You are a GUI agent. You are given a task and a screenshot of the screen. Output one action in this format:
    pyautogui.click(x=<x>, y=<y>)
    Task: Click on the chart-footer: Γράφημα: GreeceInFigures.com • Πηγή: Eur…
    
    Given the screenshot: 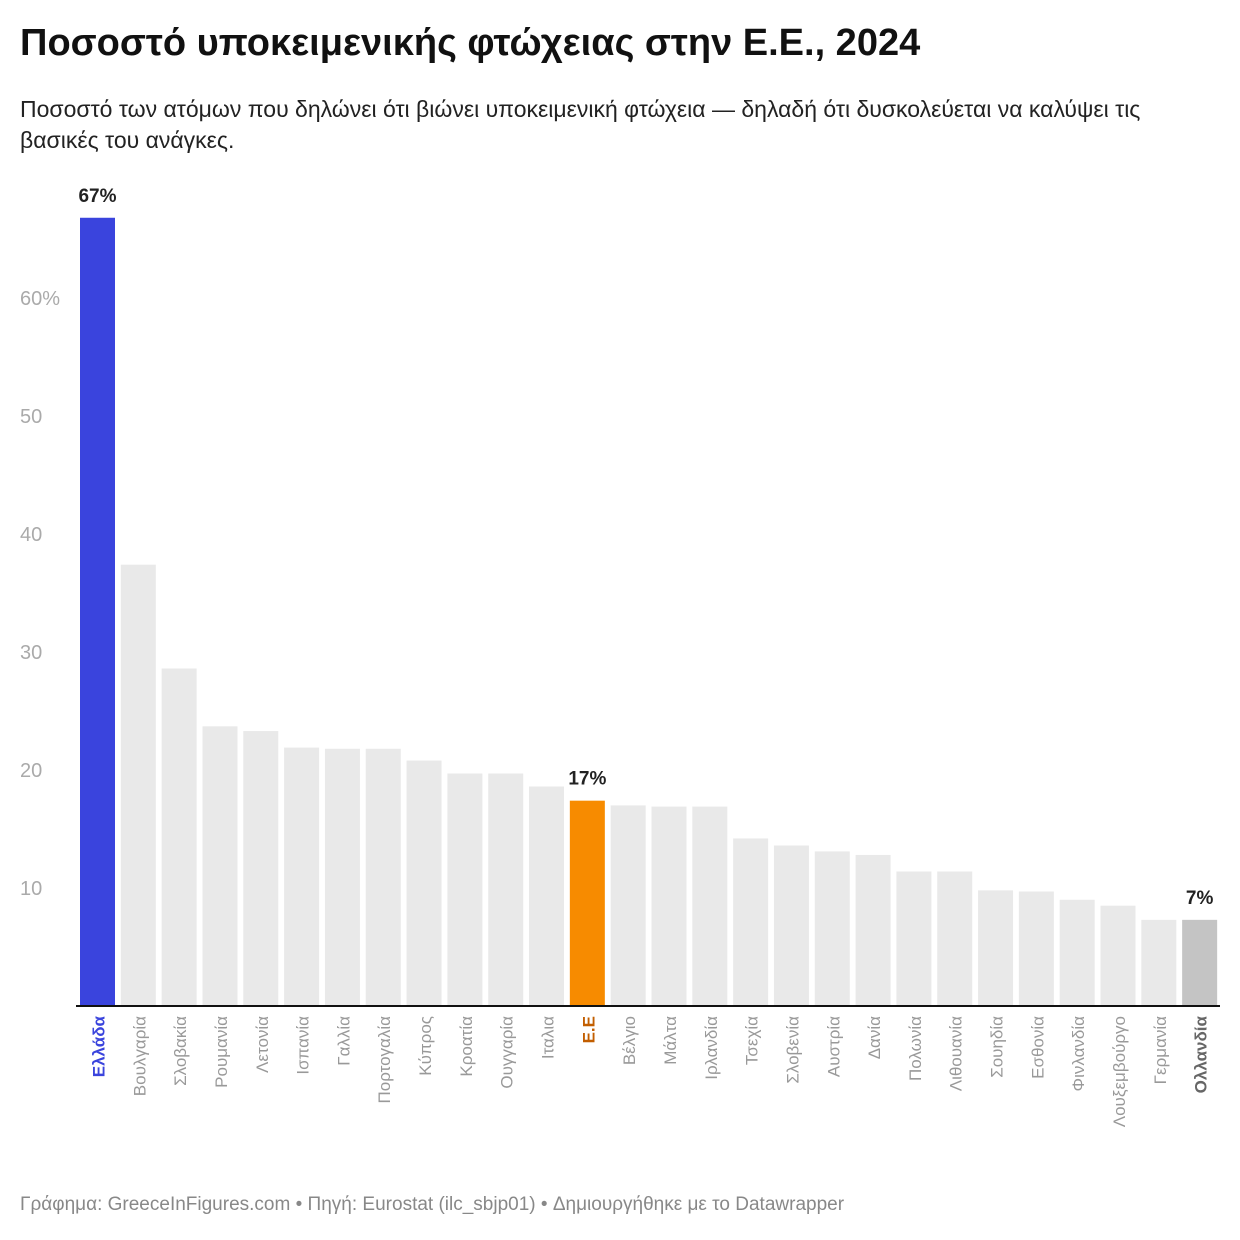 What is the action you would take?
    pyautogui.click(x=432, y=1204)
    